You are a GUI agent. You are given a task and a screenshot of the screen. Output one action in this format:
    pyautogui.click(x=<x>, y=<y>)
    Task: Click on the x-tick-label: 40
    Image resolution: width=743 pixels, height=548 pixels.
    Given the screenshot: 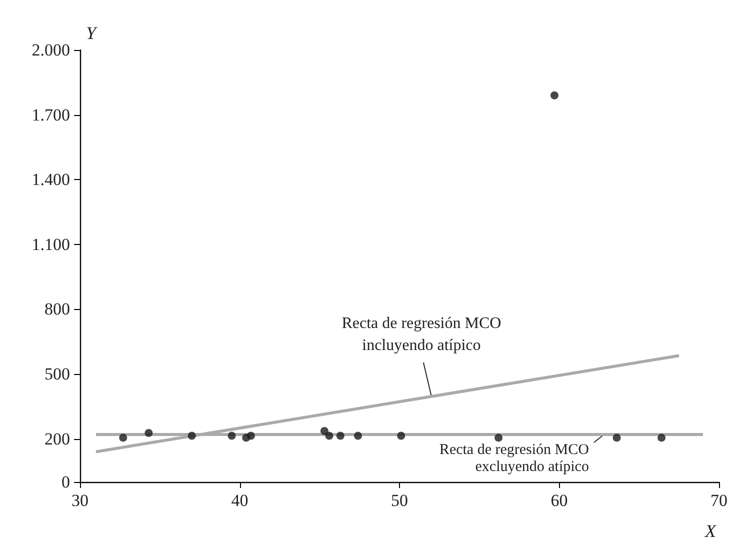 What is the action you would take?
    pyautogui.click(x=239, y=500)
    